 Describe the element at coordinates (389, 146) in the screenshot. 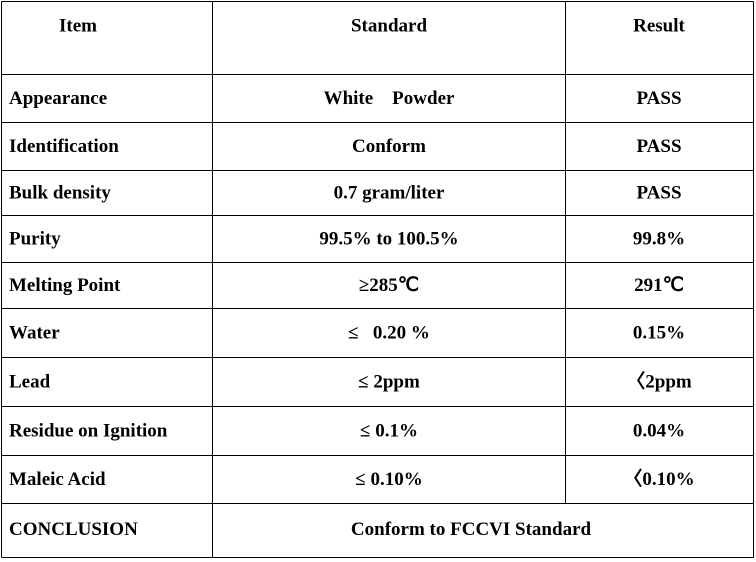

I see `standard-cell: Conform` at that location.